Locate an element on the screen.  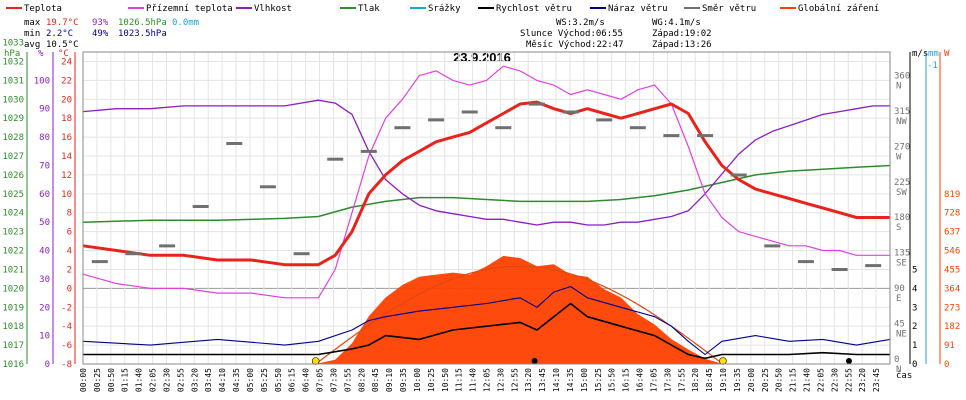
tick-label-w: 91 is located at coordinates (949, 346).